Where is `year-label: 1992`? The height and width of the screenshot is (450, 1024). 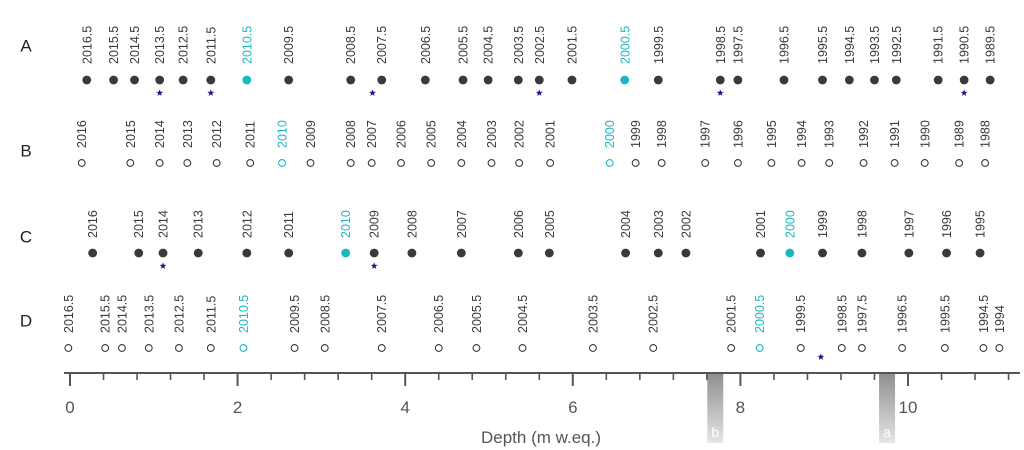
year-label: 1992 is located at coordinates (864, 134).